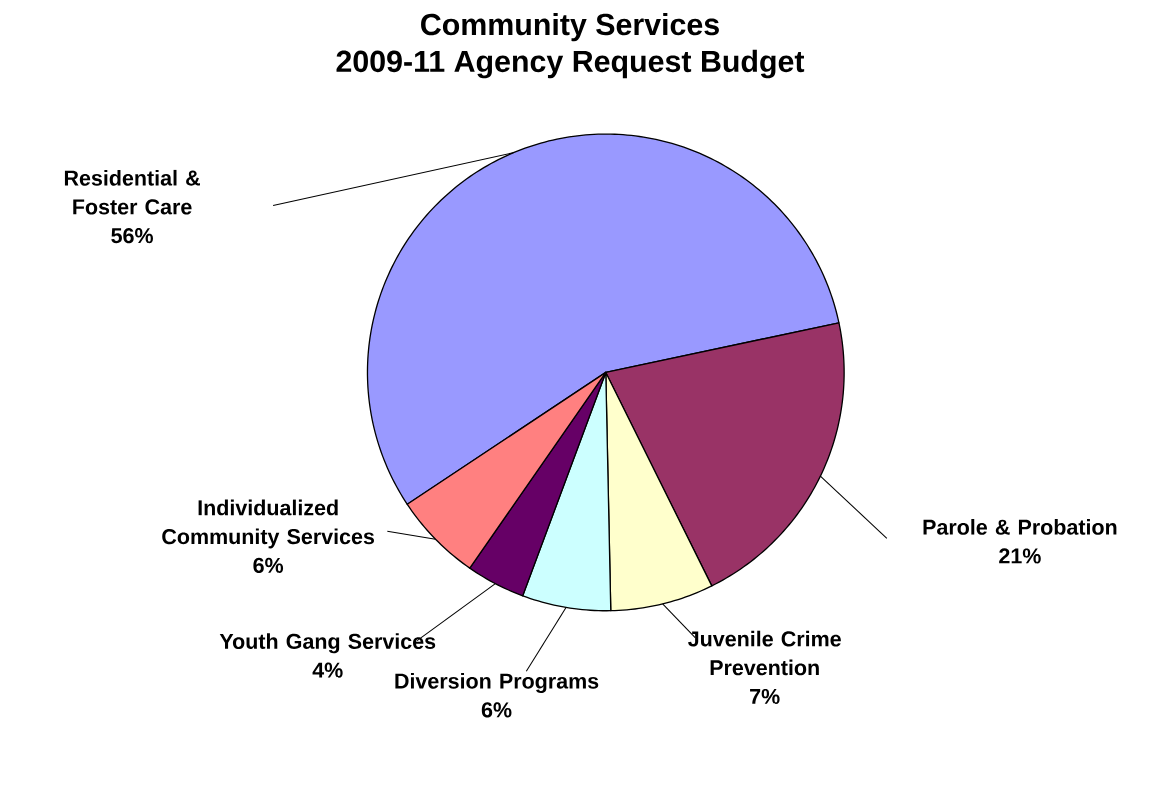 This screenshot has width=1149, height=806. What do you see at coordinates (497, 682) in the screenshot?
I see `slice-label: Diversion Programs` at bounding box center [497, 682].